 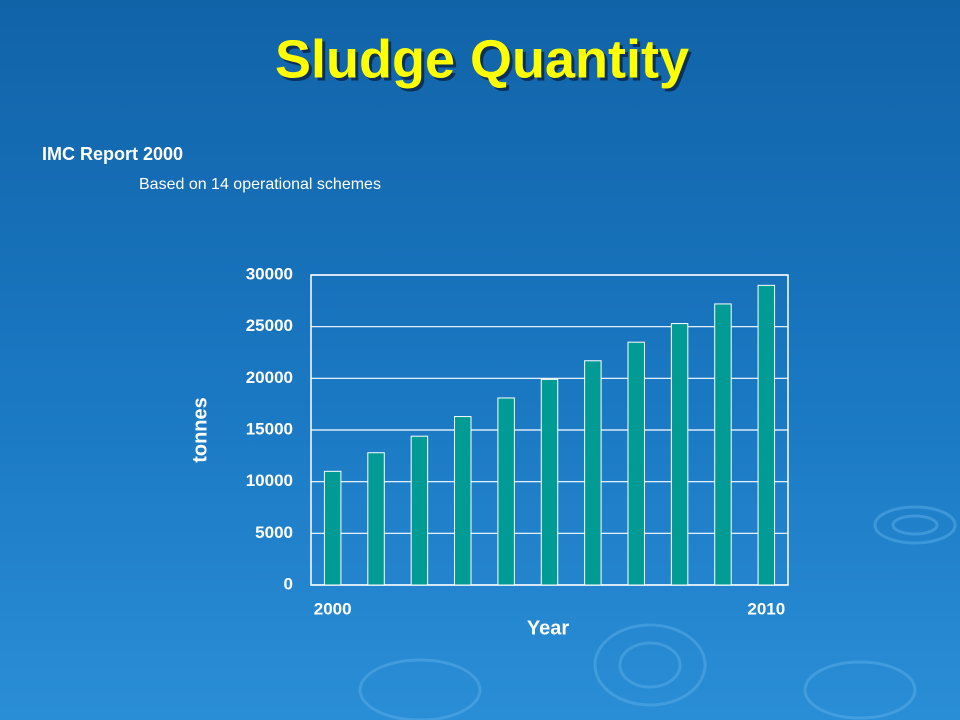 What do you see at coordinates (269, 480) in the screenshot?
I see `y-tick-label: 10000` at bounding box center [269, 480].